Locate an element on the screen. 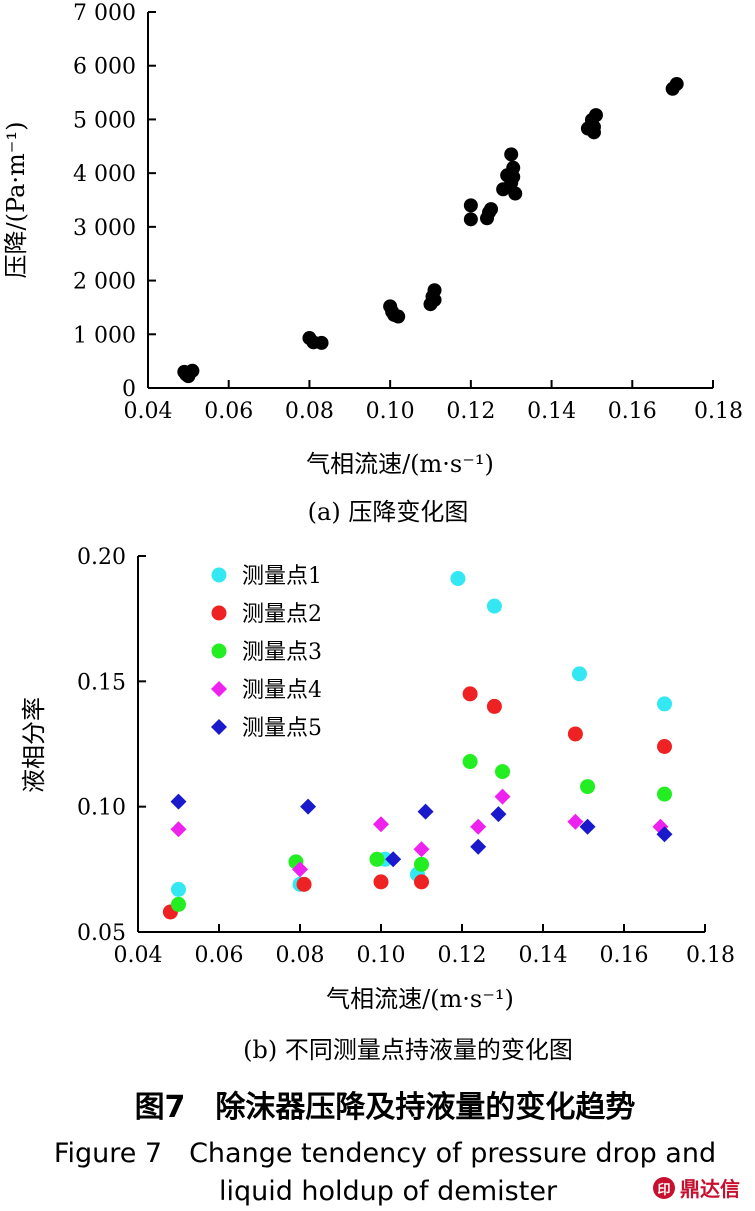  y-tick-label: 0.15 is located at coordinates (101, 682).